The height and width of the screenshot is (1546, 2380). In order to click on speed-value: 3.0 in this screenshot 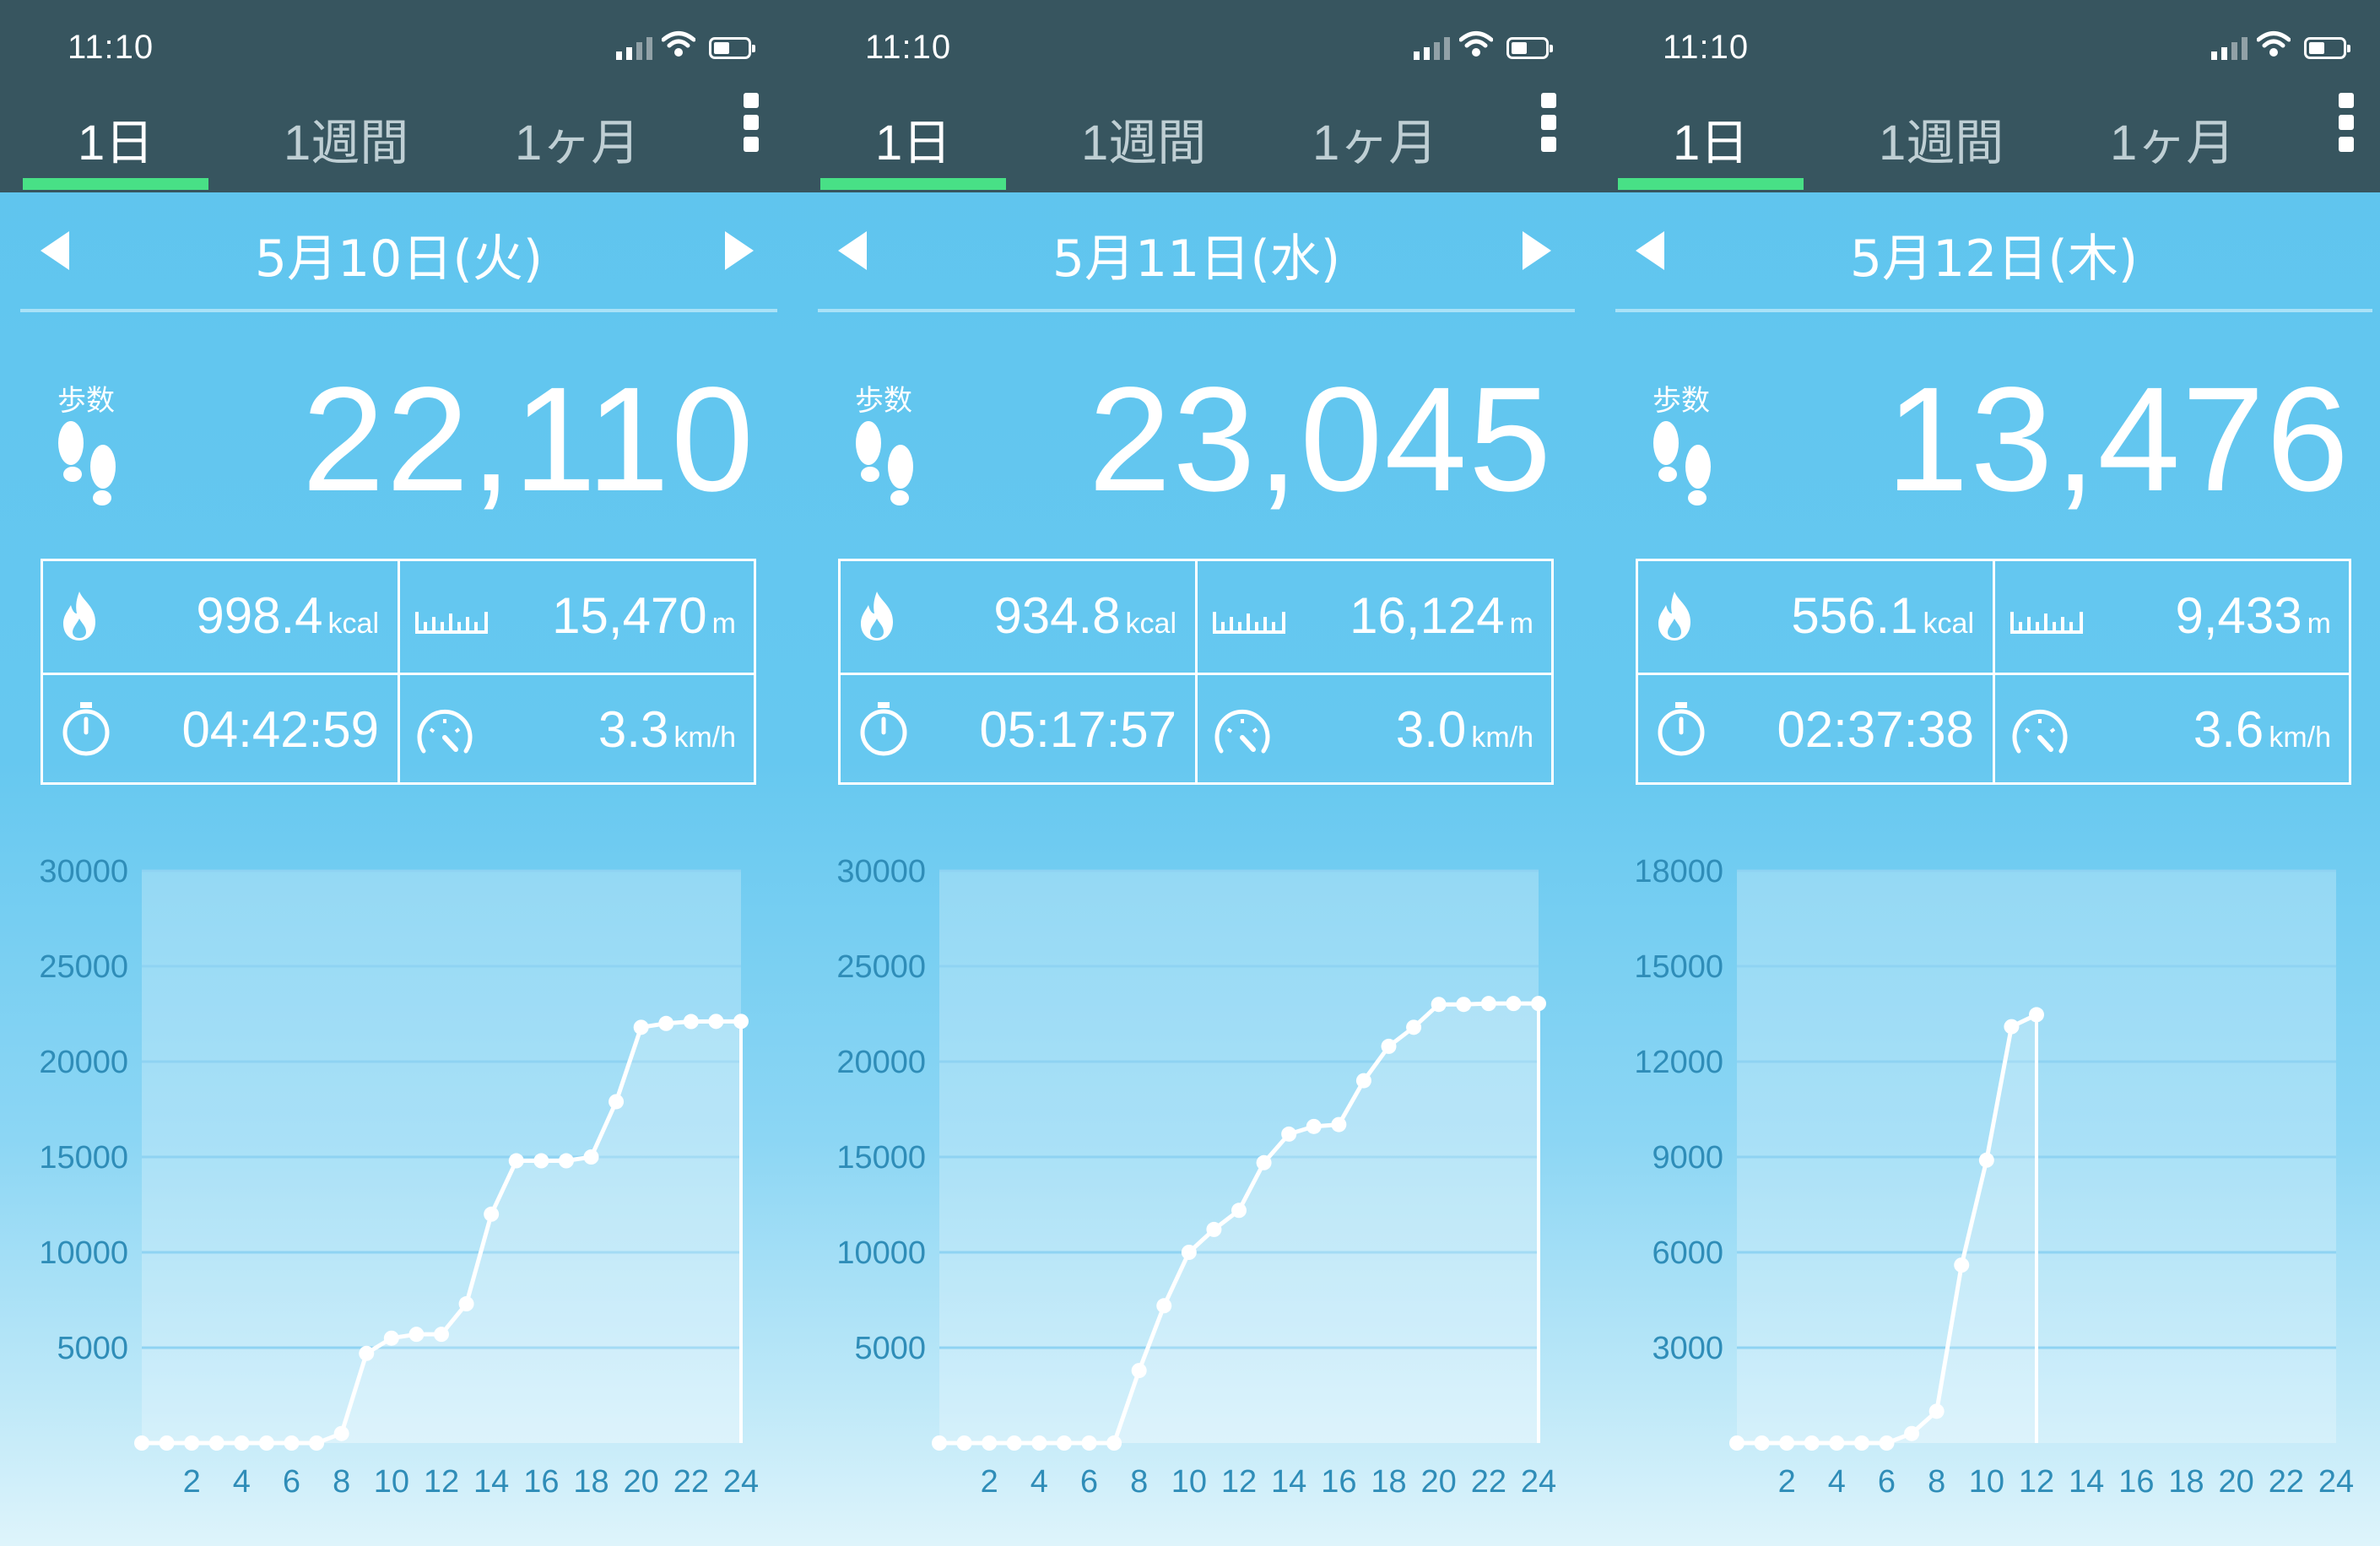, I will do `click(1431, 729)`.